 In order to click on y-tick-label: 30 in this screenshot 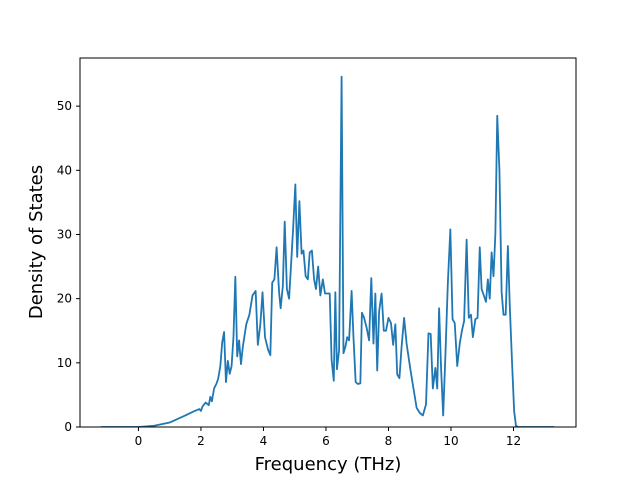, I will do `click(64, 234)`.